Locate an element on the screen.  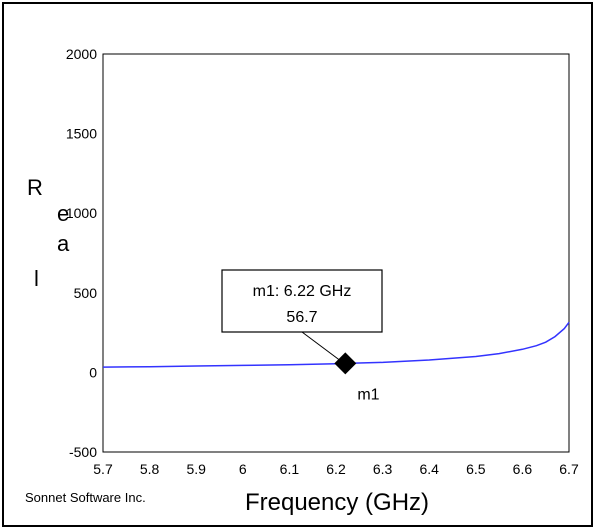
y-tick-label: 1500 is located at coordinates (81, 134).